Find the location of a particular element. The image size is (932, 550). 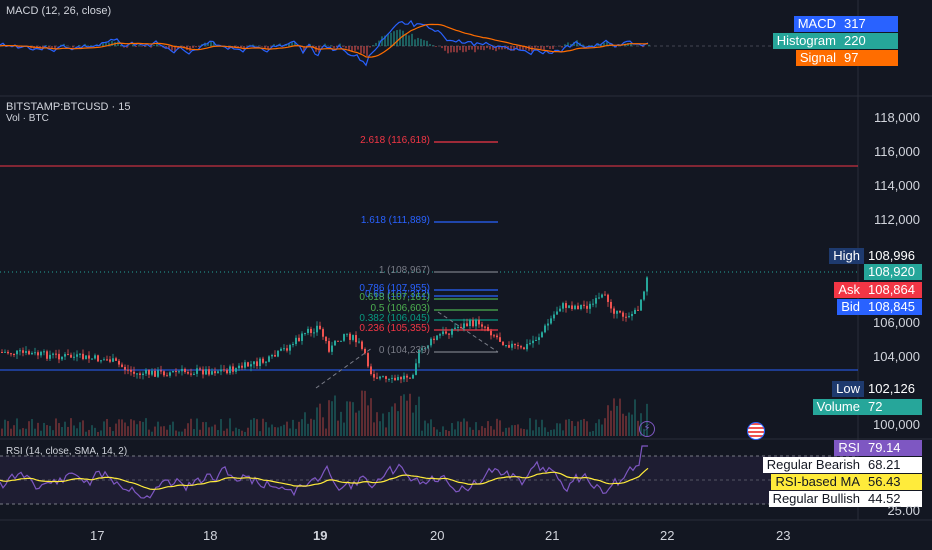

price-axis-label: 100,000 is located at coordinates (896, 424).